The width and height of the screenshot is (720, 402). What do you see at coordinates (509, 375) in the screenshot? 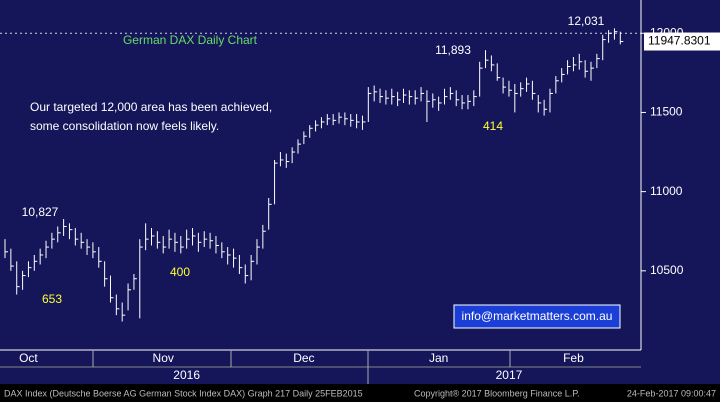
I see `year-label: 2017` at bounding box center [509, 375].